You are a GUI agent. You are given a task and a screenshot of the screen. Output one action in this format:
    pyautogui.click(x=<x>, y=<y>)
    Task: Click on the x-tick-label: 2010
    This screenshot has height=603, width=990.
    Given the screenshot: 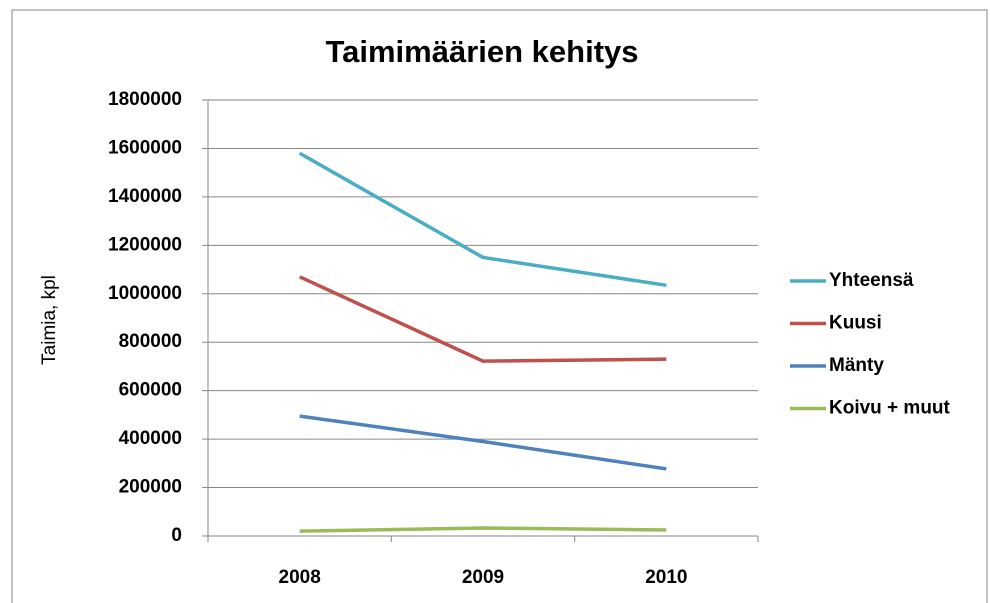 What is the action you would take?
    pyautogui.click(x=666, y=577)
    